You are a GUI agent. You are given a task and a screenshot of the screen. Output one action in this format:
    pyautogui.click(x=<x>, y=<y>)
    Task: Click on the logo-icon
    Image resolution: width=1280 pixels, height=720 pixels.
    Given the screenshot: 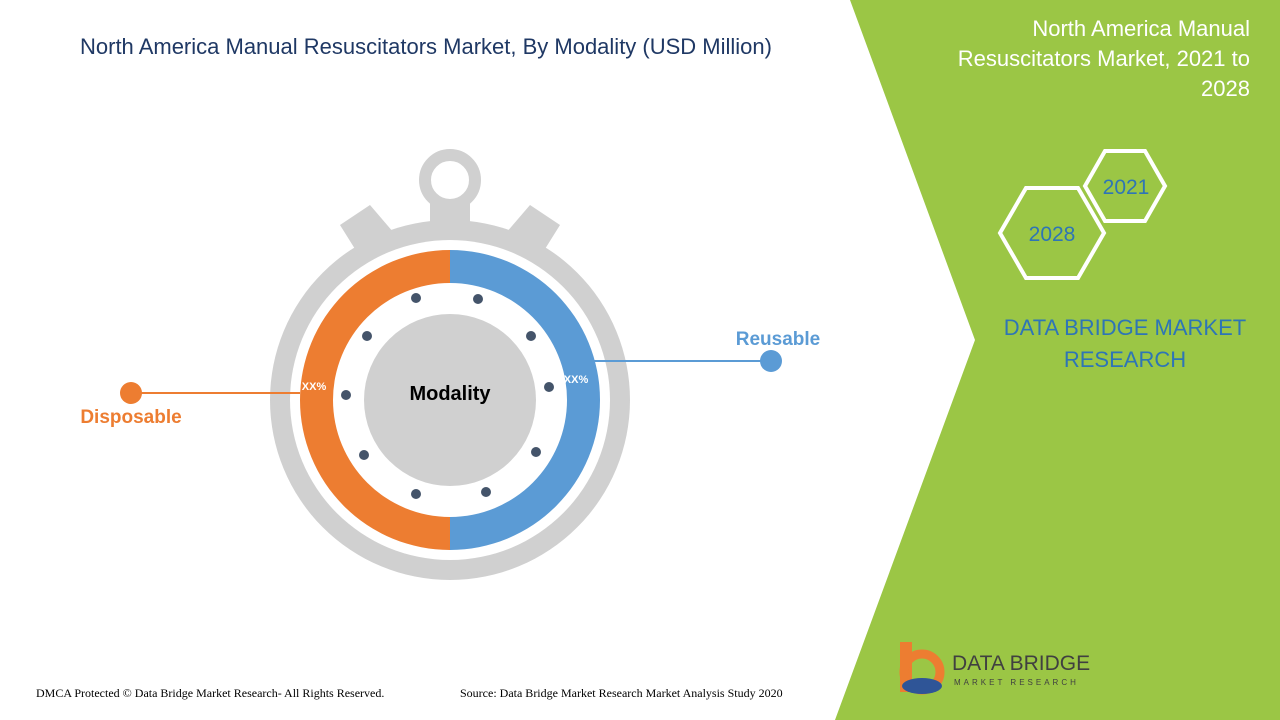 What is the action you would take?
    pyautogui.click(x=922, y=668)
    